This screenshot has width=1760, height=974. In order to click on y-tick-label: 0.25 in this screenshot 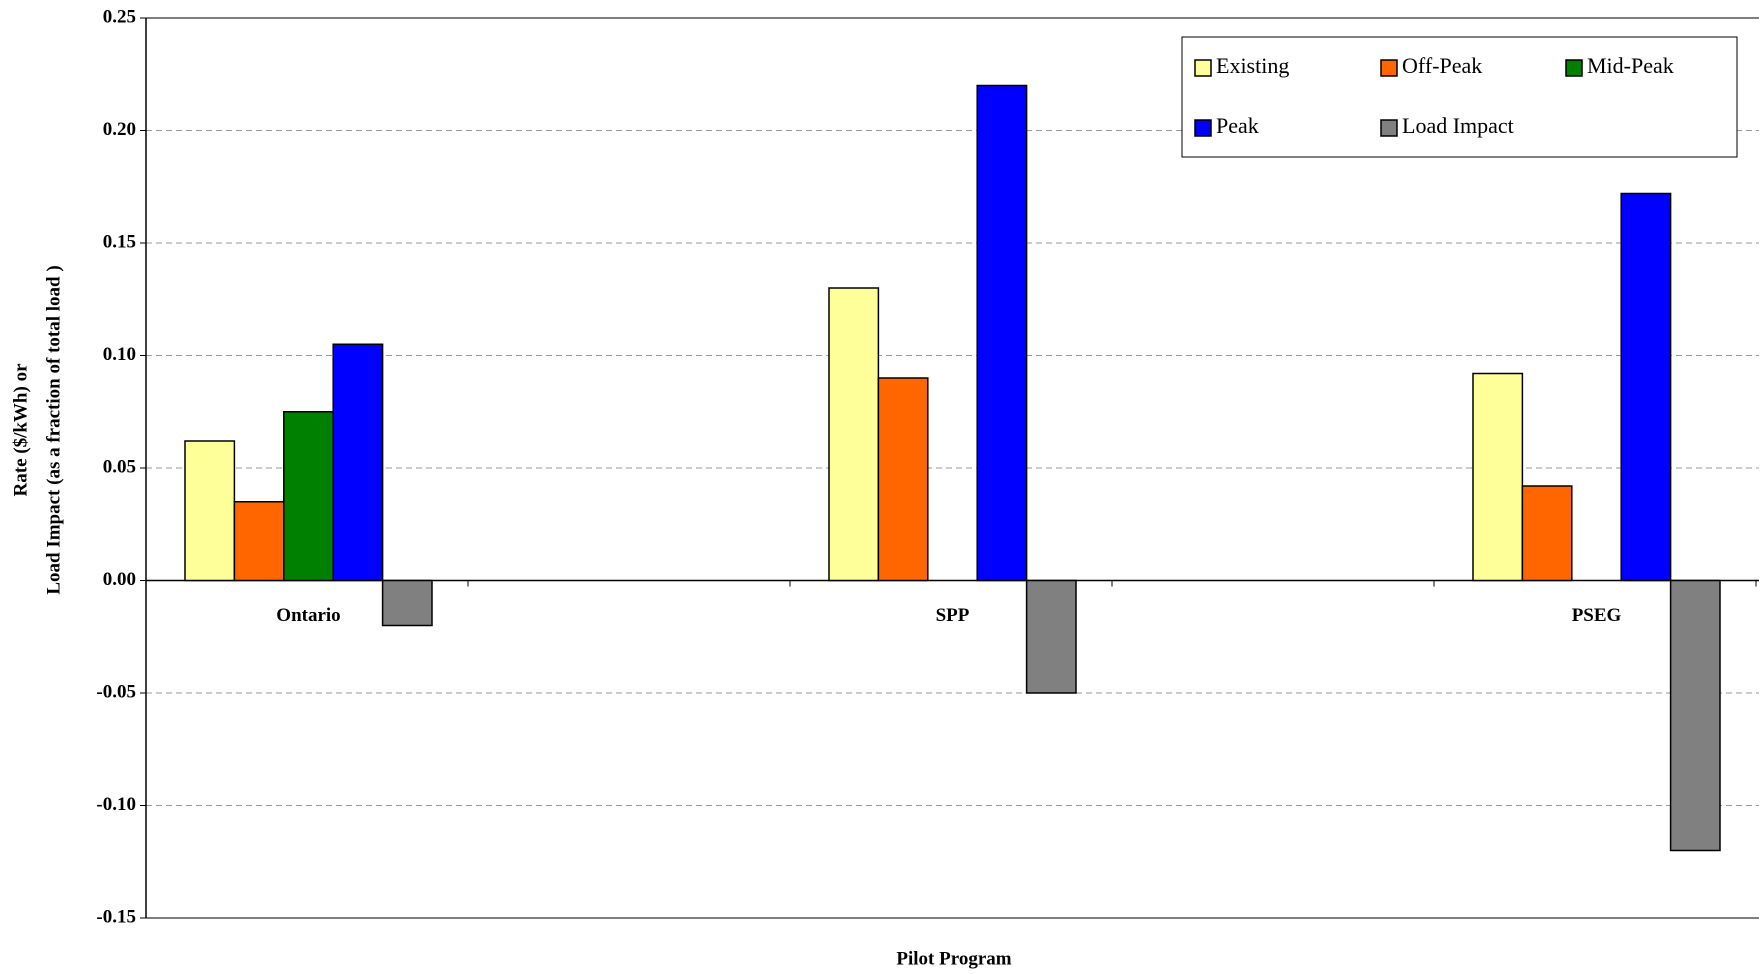, I will do `click(119, 16)`.